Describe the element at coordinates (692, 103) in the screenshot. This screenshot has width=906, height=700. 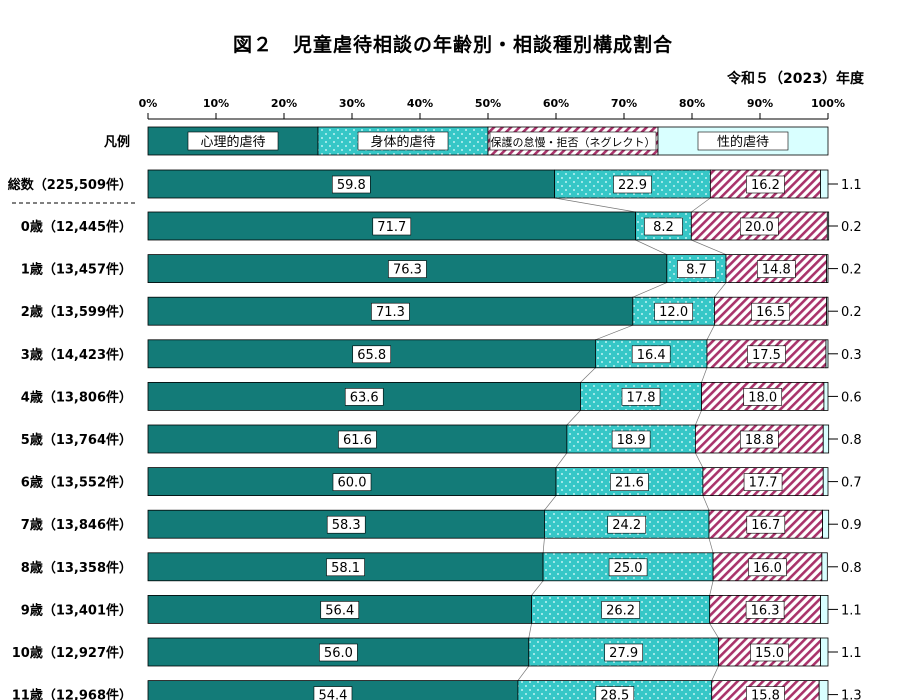
I see `x-tick-label: 80%` at that location.